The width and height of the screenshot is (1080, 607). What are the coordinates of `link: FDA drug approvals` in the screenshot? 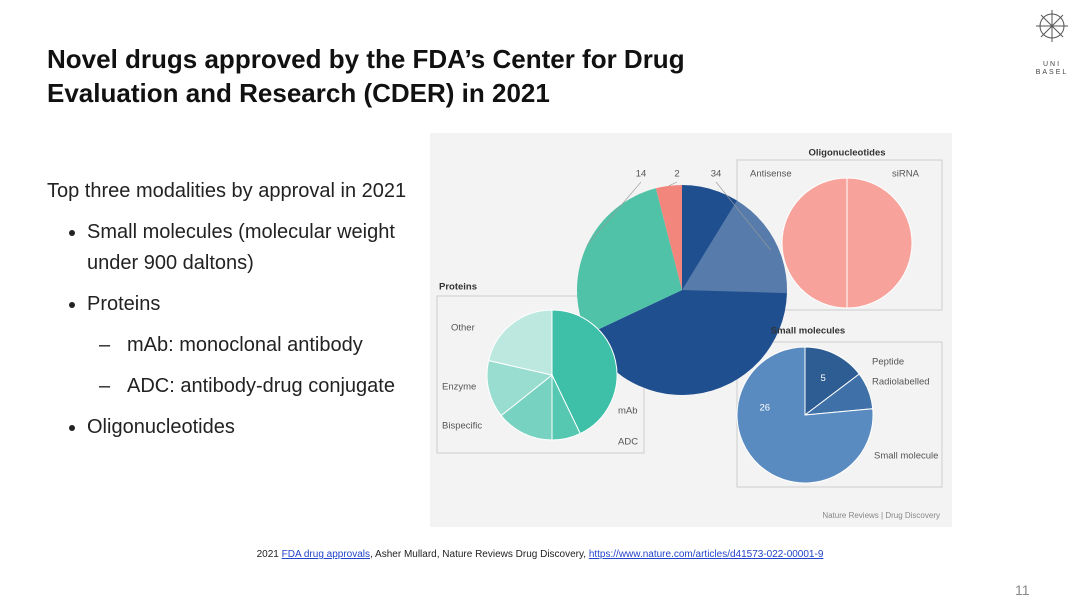 It's located at (326, 554).